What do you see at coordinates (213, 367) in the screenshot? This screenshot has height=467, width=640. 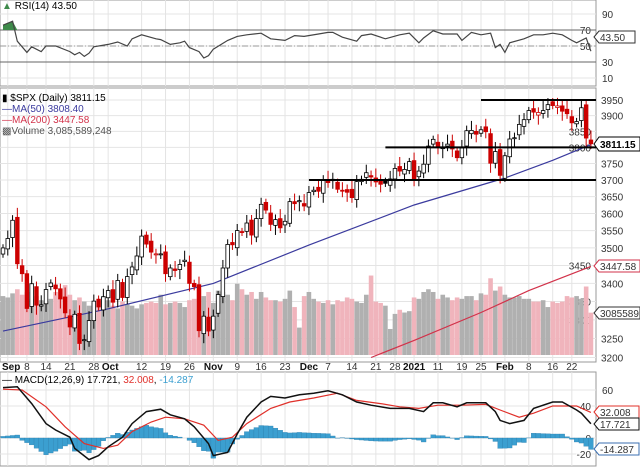 I see `date-tick-label: Nov` at bounding box center [213, 367].